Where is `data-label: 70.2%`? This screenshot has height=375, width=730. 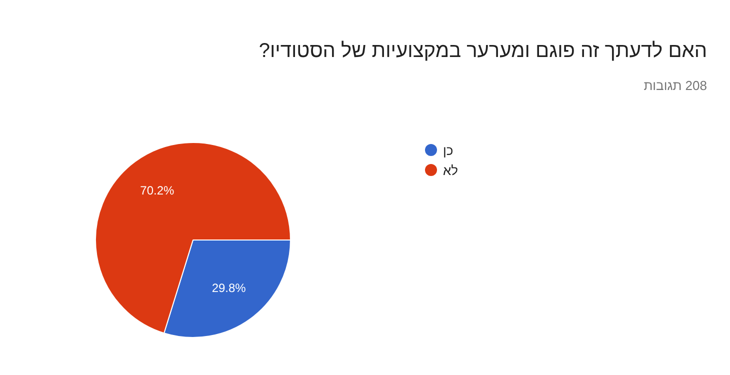 data-label: 70.2% is located at coordinates (157, 191).